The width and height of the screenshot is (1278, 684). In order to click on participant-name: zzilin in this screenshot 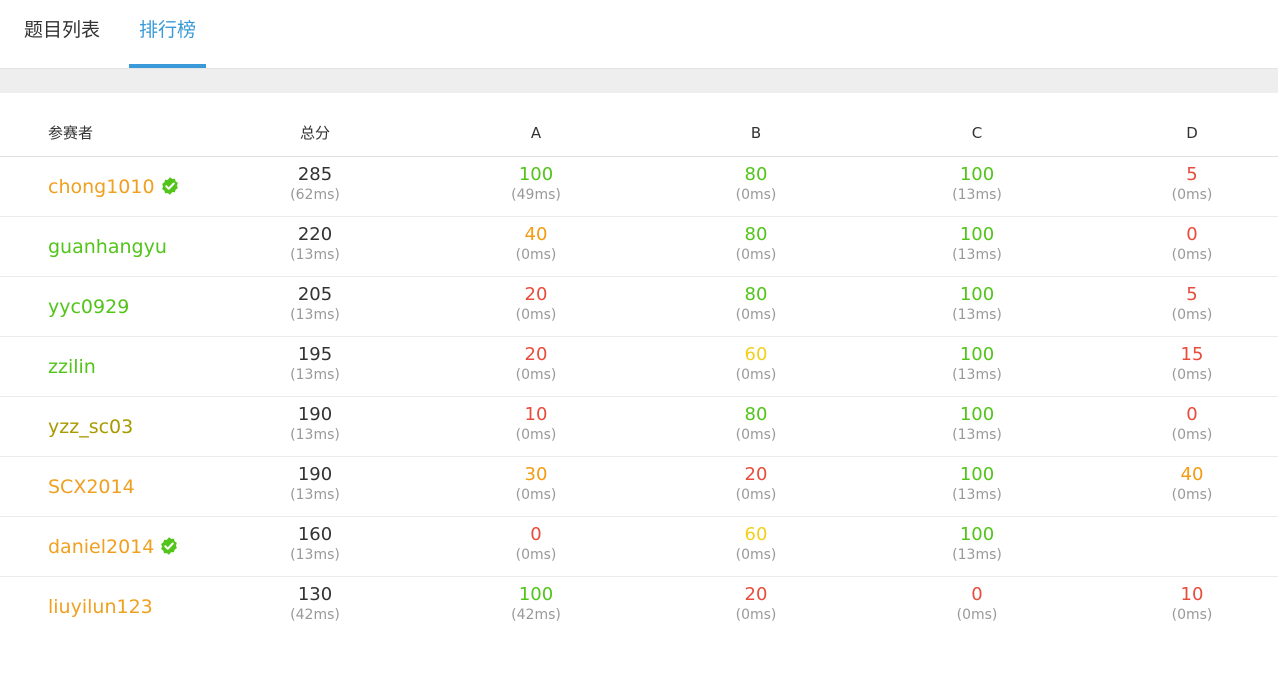, I will do `click(72, 367)`.